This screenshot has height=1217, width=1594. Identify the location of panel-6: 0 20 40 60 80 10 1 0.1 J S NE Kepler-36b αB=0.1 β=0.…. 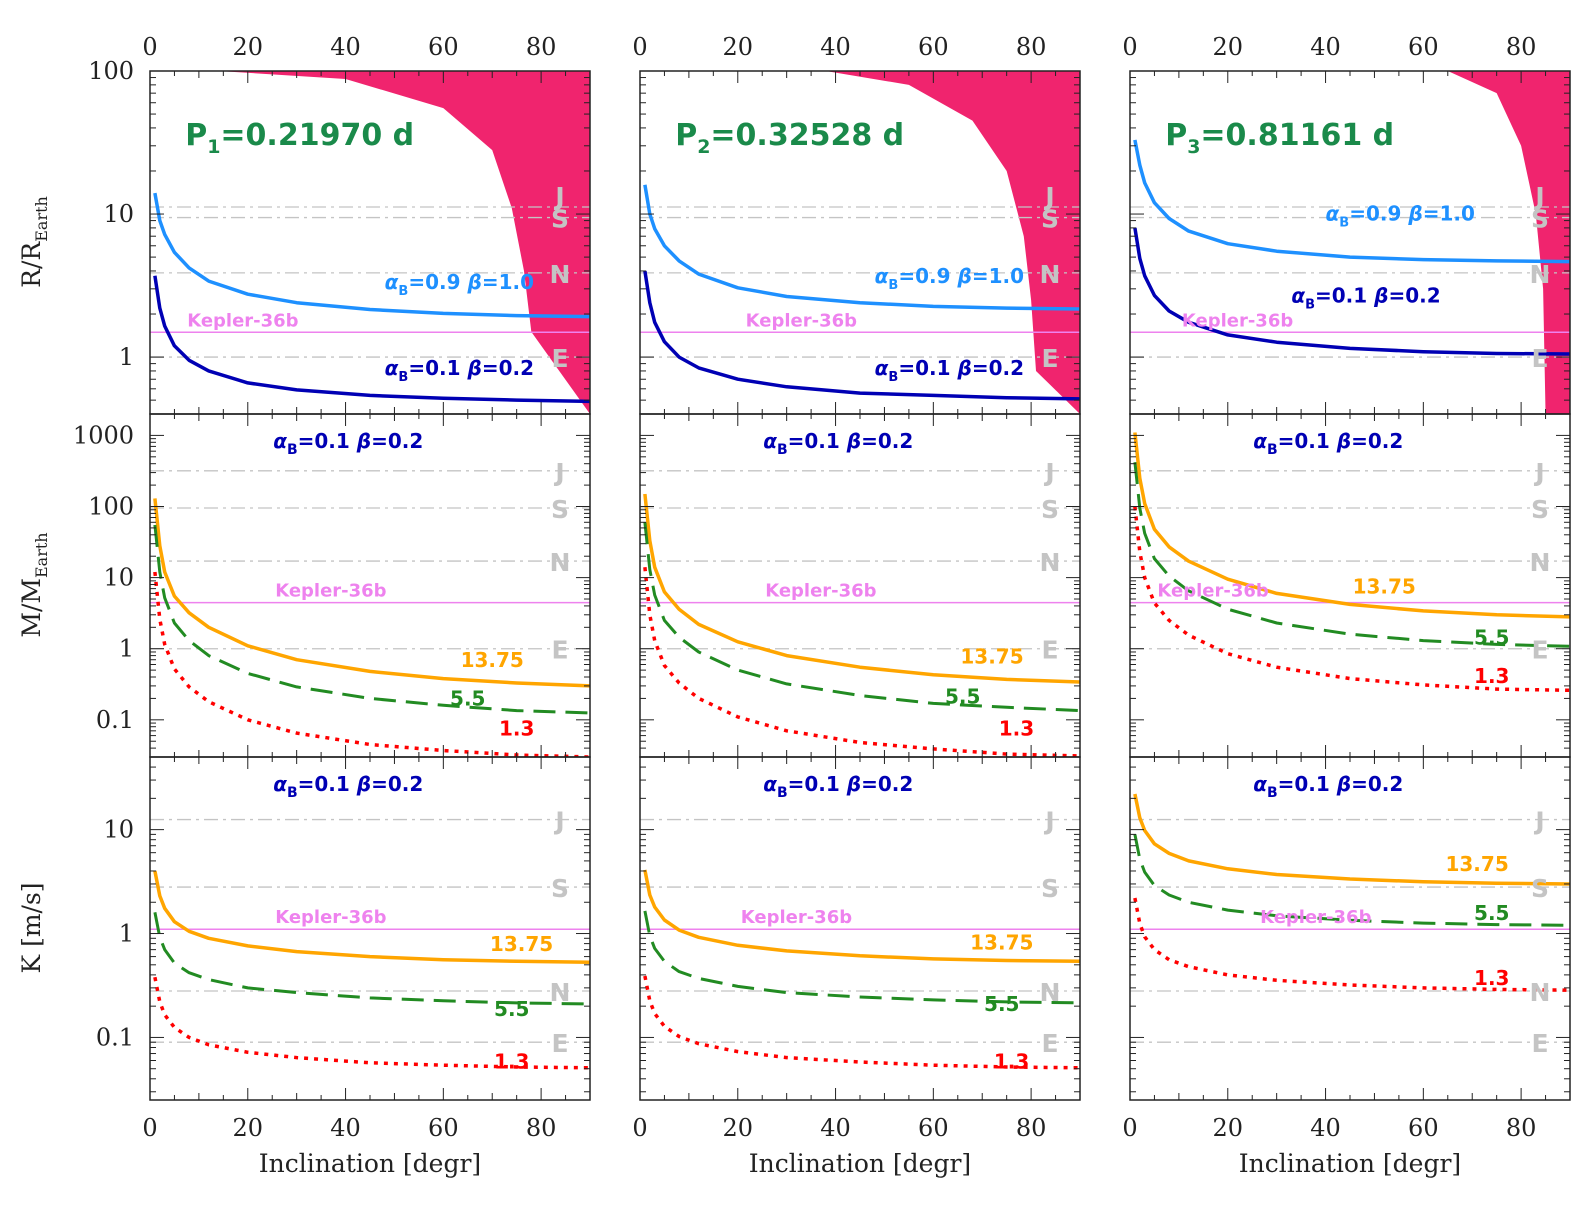
(343, 949).